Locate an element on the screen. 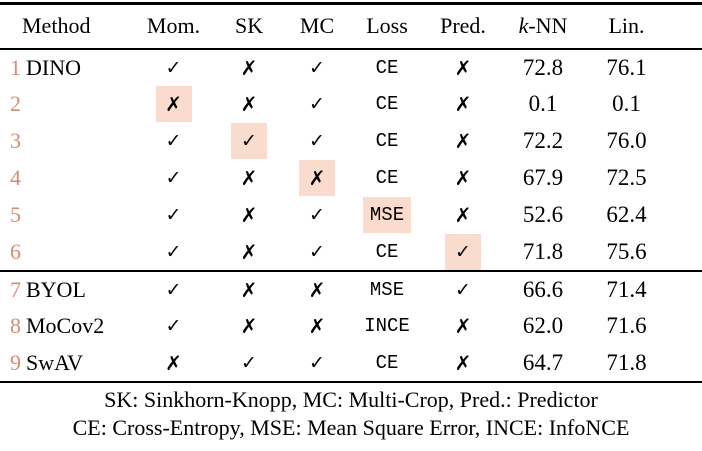 The height and width of the screenshot is (451, 702). loss-value: MSE is located at coordinates (387, 289).